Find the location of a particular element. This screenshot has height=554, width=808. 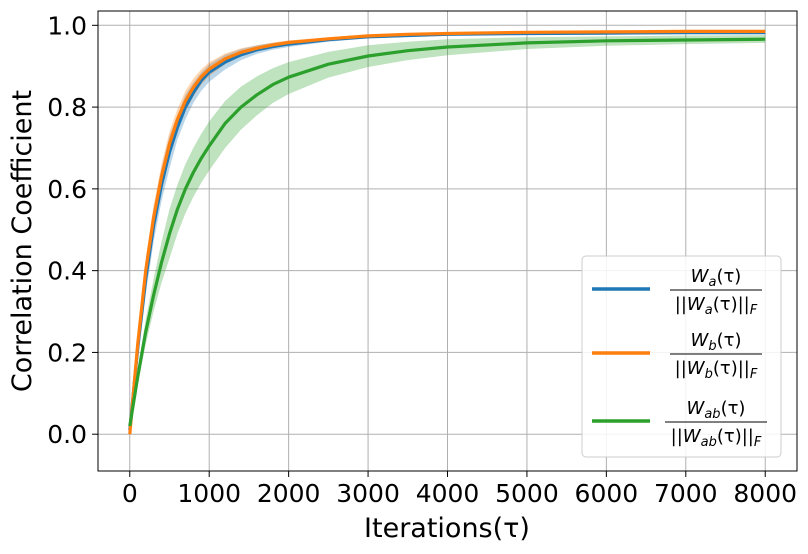

y-axis-label: Correlation Coefficient is located at coordinates (22, 241).